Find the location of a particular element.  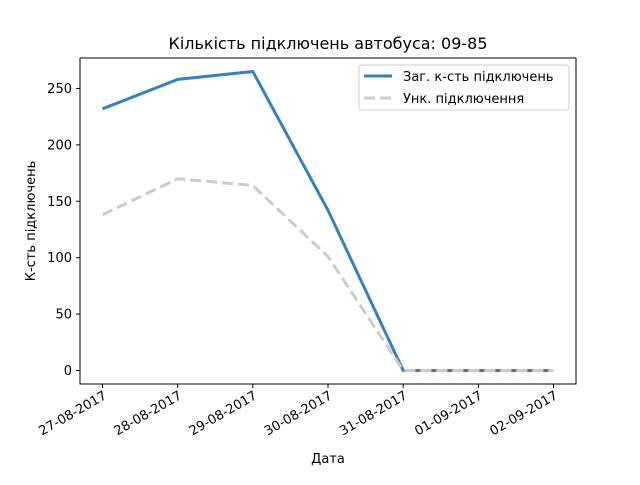

chart-title: Кількість підключень автобуса: 09-85 is located at coordinates (327, 43).